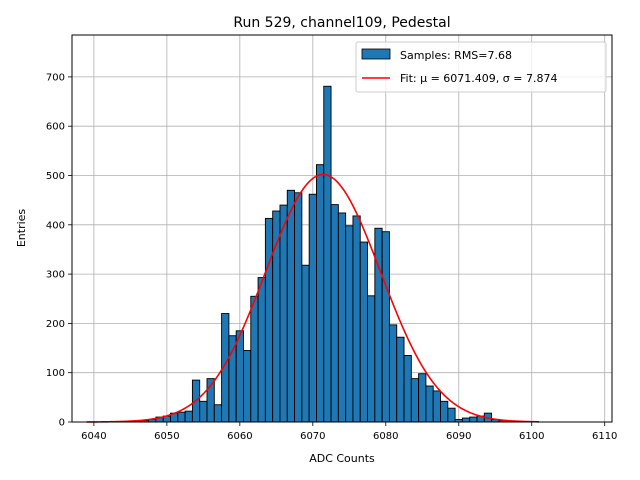 Image resolution: width=640 pixels, height=480 pixels. I want to click on x-tick-label: 6050, so click(166, 436).